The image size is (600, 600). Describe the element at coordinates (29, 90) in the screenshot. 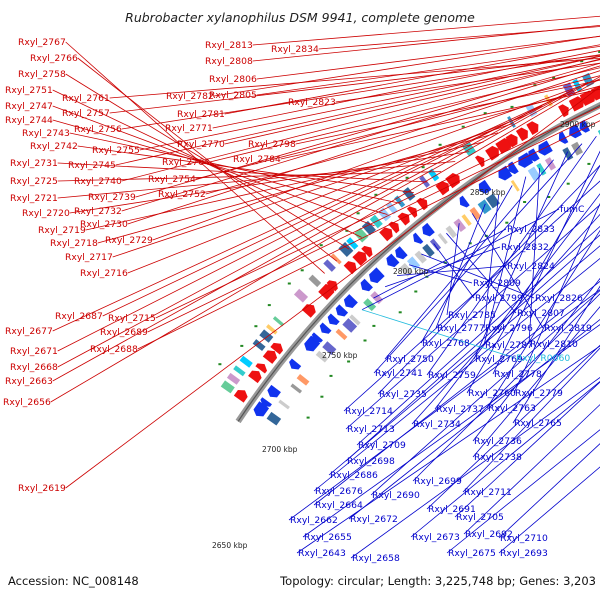

I see `forward-gene-label: Rxyl_2751` at that location.